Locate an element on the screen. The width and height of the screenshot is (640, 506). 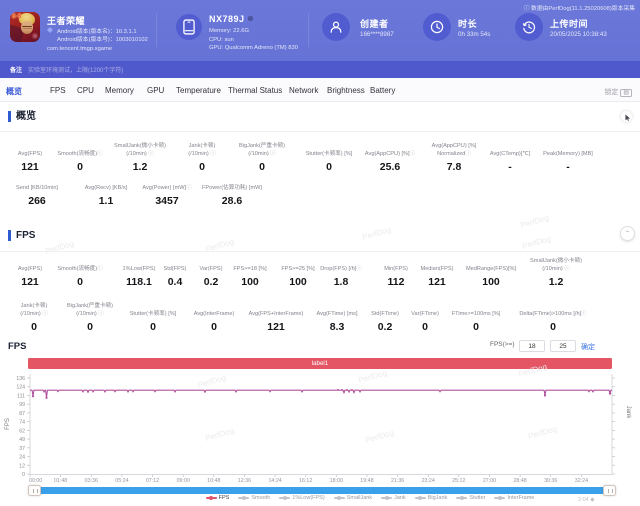
svg-text: 87 is located at coordinates (22, 414).